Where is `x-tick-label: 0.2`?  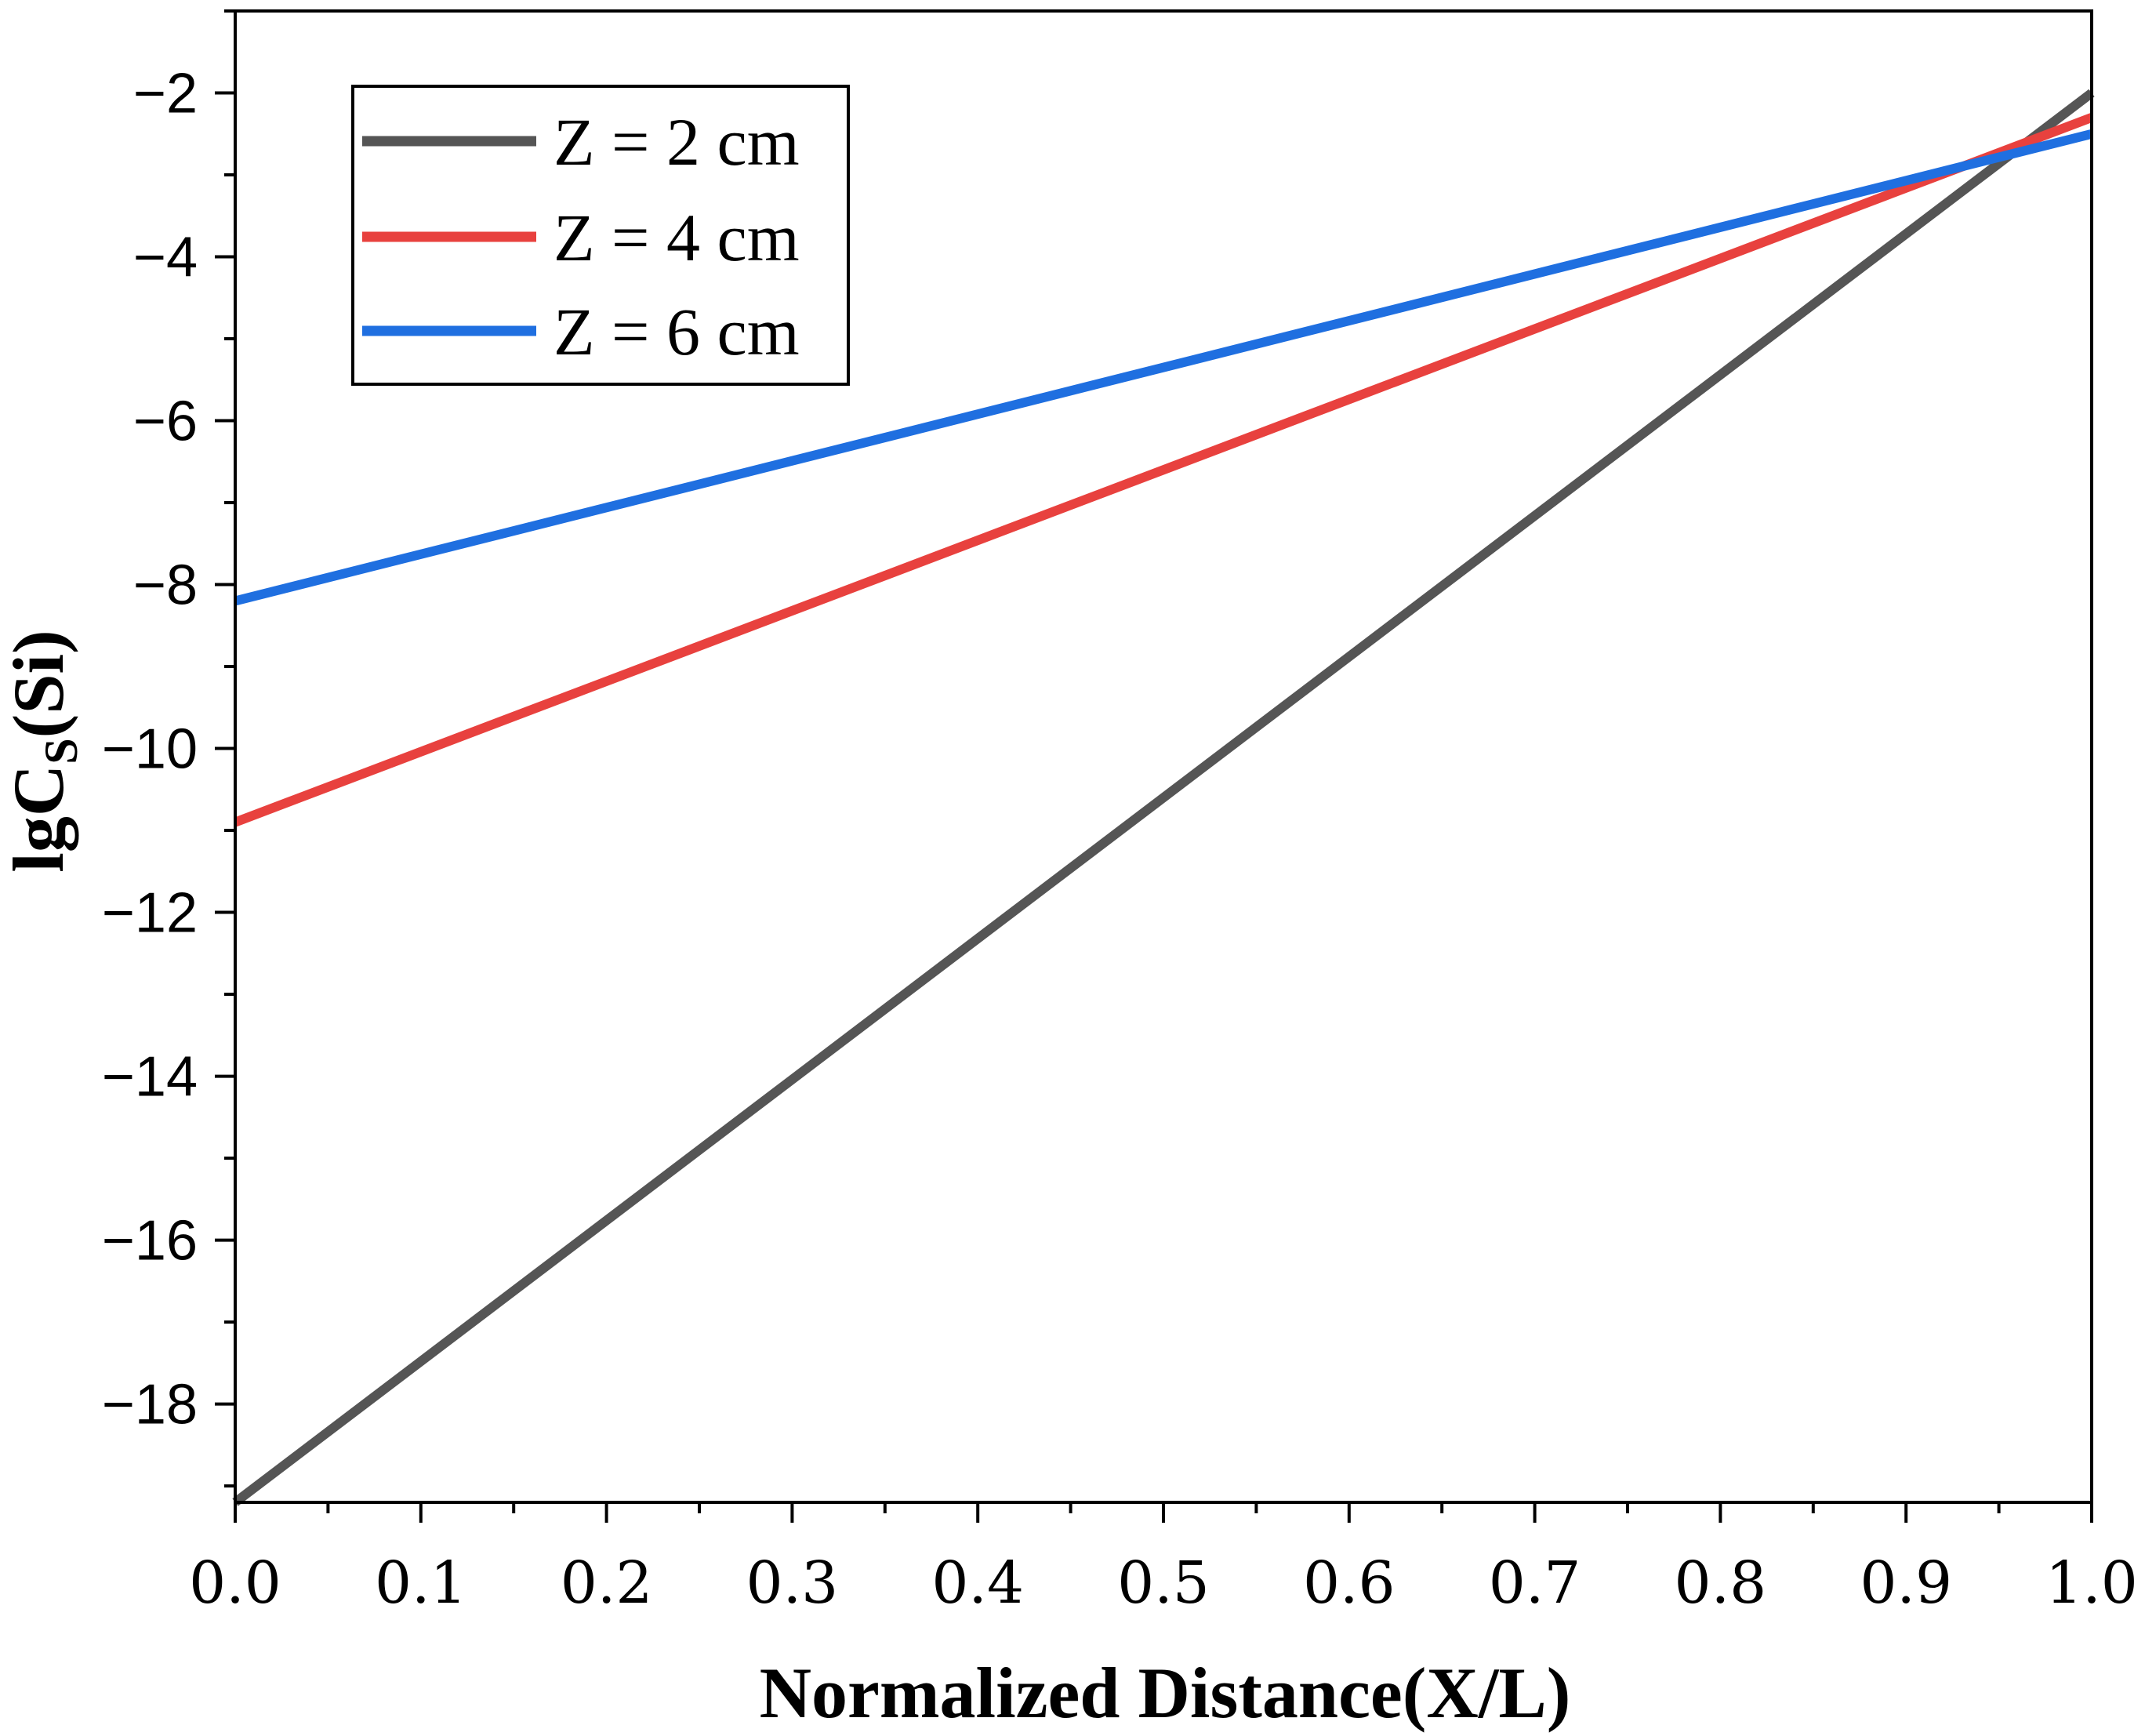 x-tick-label: 0.2 is located at coordinates (607, 1583).